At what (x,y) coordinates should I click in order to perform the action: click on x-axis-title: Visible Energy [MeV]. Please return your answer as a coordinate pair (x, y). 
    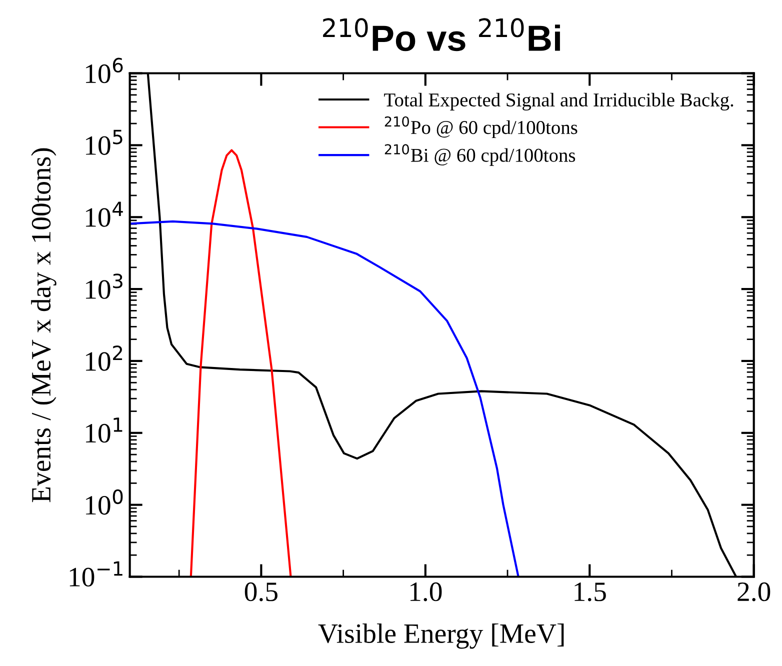
    Looking at the image, I should click on (441, 636).